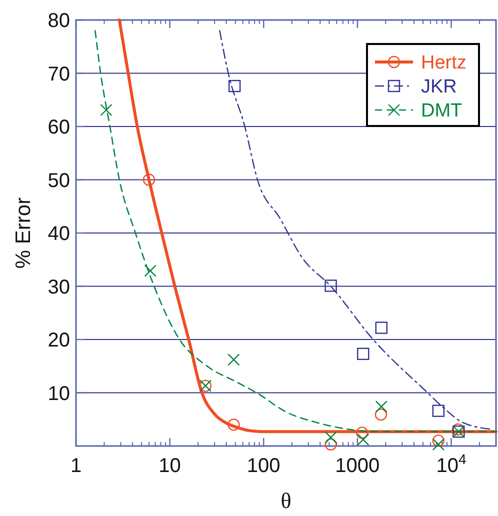 The width and height of the screenshot is (498, 516). What do you see at coordinates (169, 466) in the screenshot?
I see `x-tick-label: 10` at bounding box center [169, 466].